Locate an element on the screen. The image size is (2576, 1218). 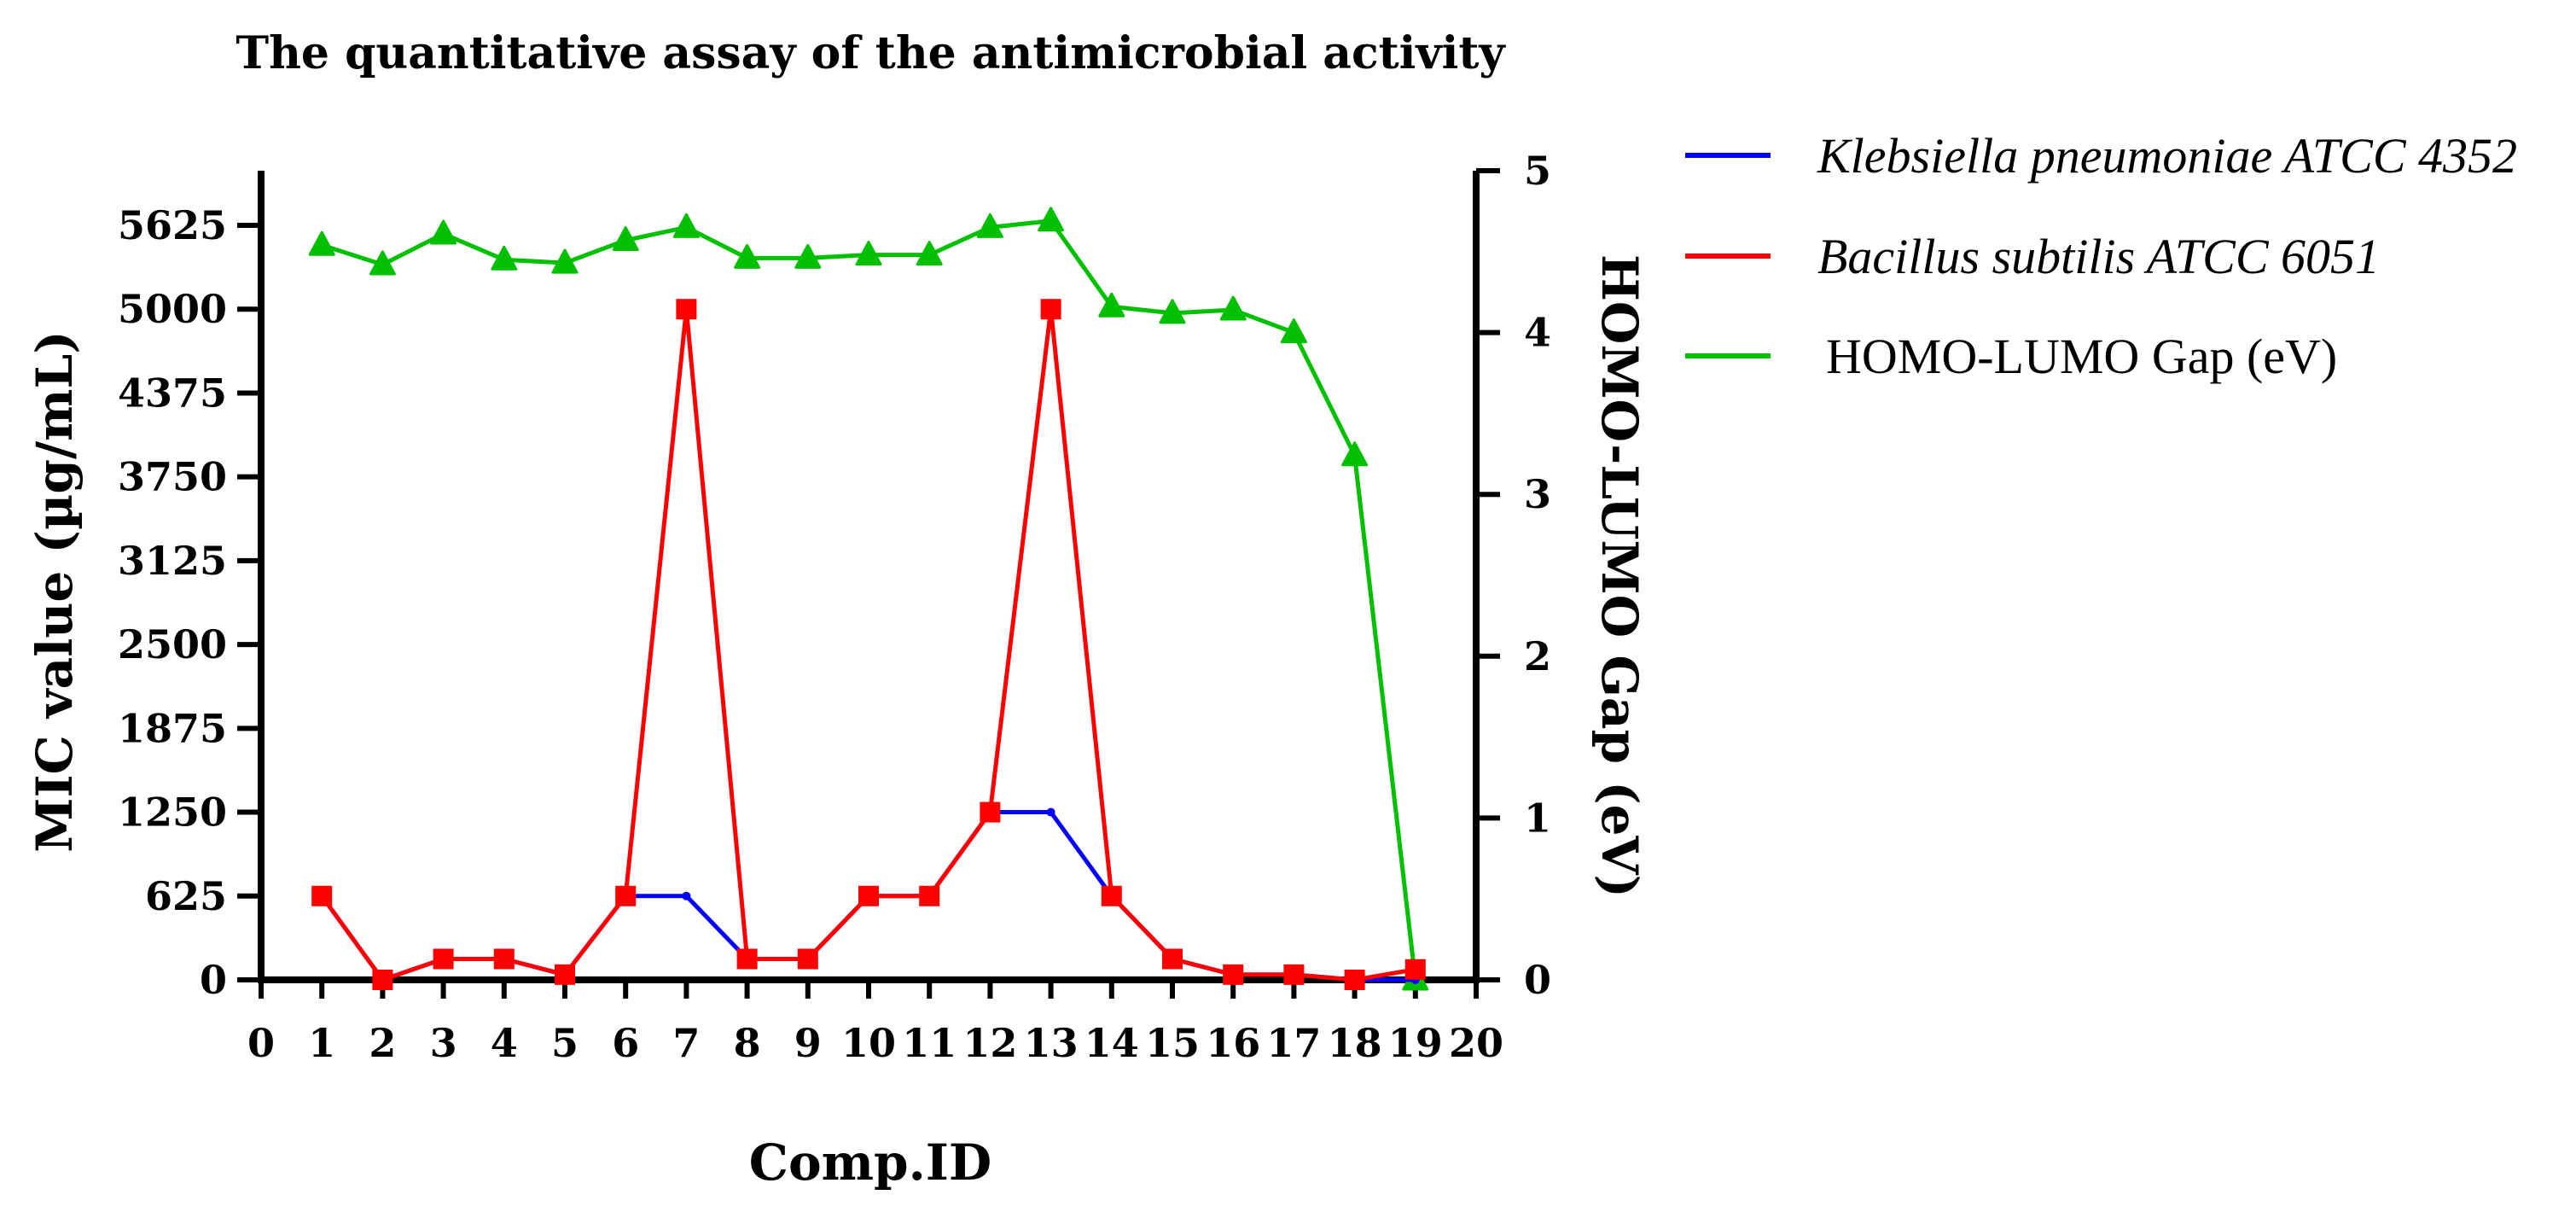
x-tick-label: 19 is located at coordinates (1415, 1043).